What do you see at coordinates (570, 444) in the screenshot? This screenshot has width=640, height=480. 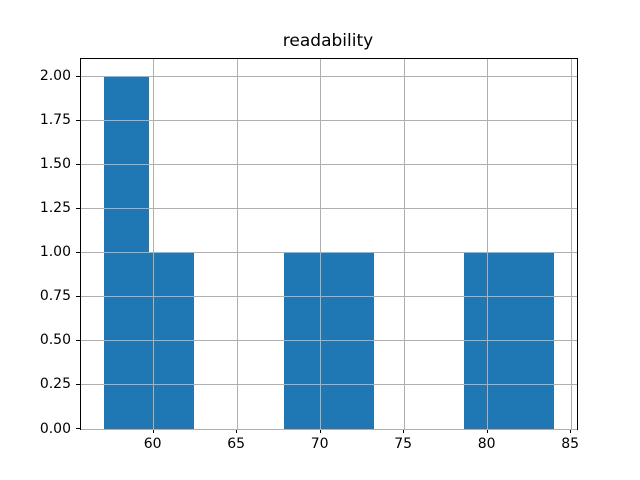 I see `x-tick-label: 85` at bounding box center [570, 444].